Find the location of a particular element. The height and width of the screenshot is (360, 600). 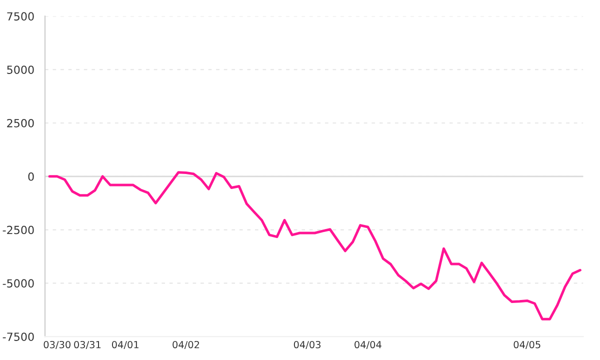

y-tick-label: 5000 is located at coordinates (20, 70).